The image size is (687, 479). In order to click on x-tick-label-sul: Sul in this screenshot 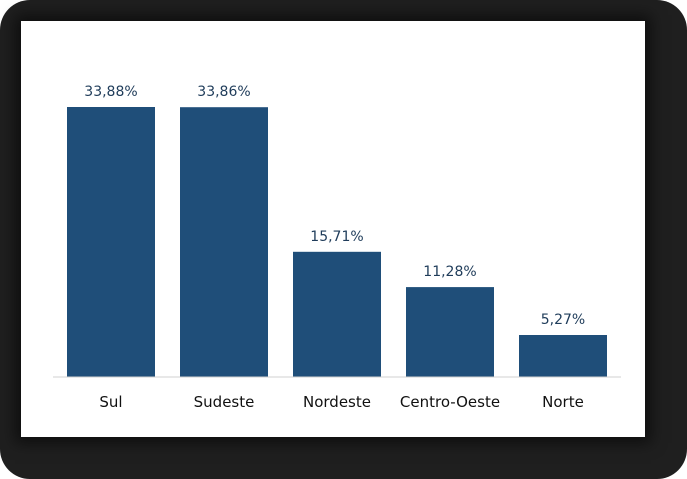, I will do `click(110, 402)`.